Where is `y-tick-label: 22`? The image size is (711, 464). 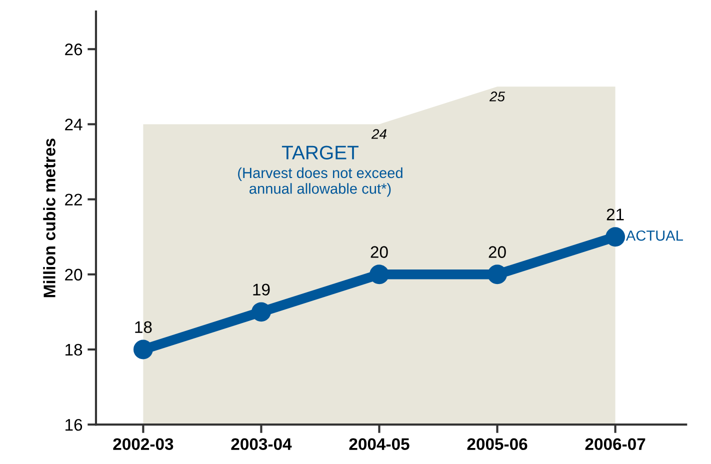 y-tick-label: 22 is located at coordinates (73, 200).